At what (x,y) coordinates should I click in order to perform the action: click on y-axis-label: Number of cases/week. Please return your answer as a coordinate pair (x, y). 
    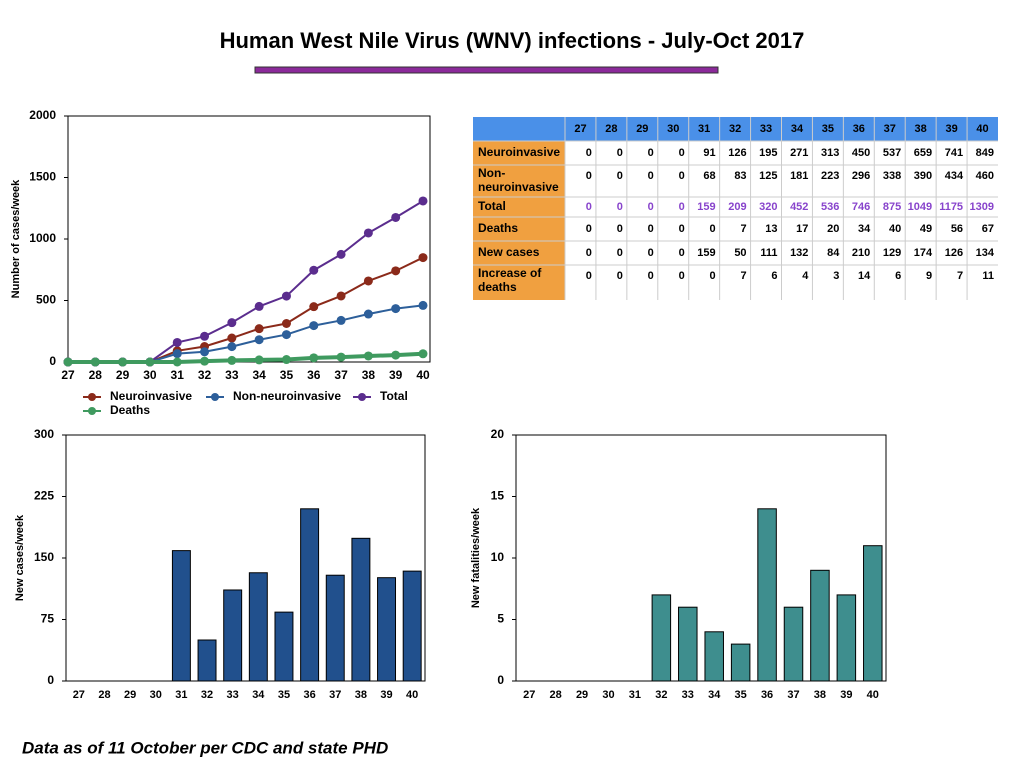
    Looking at the image, I should click on (16, 238).